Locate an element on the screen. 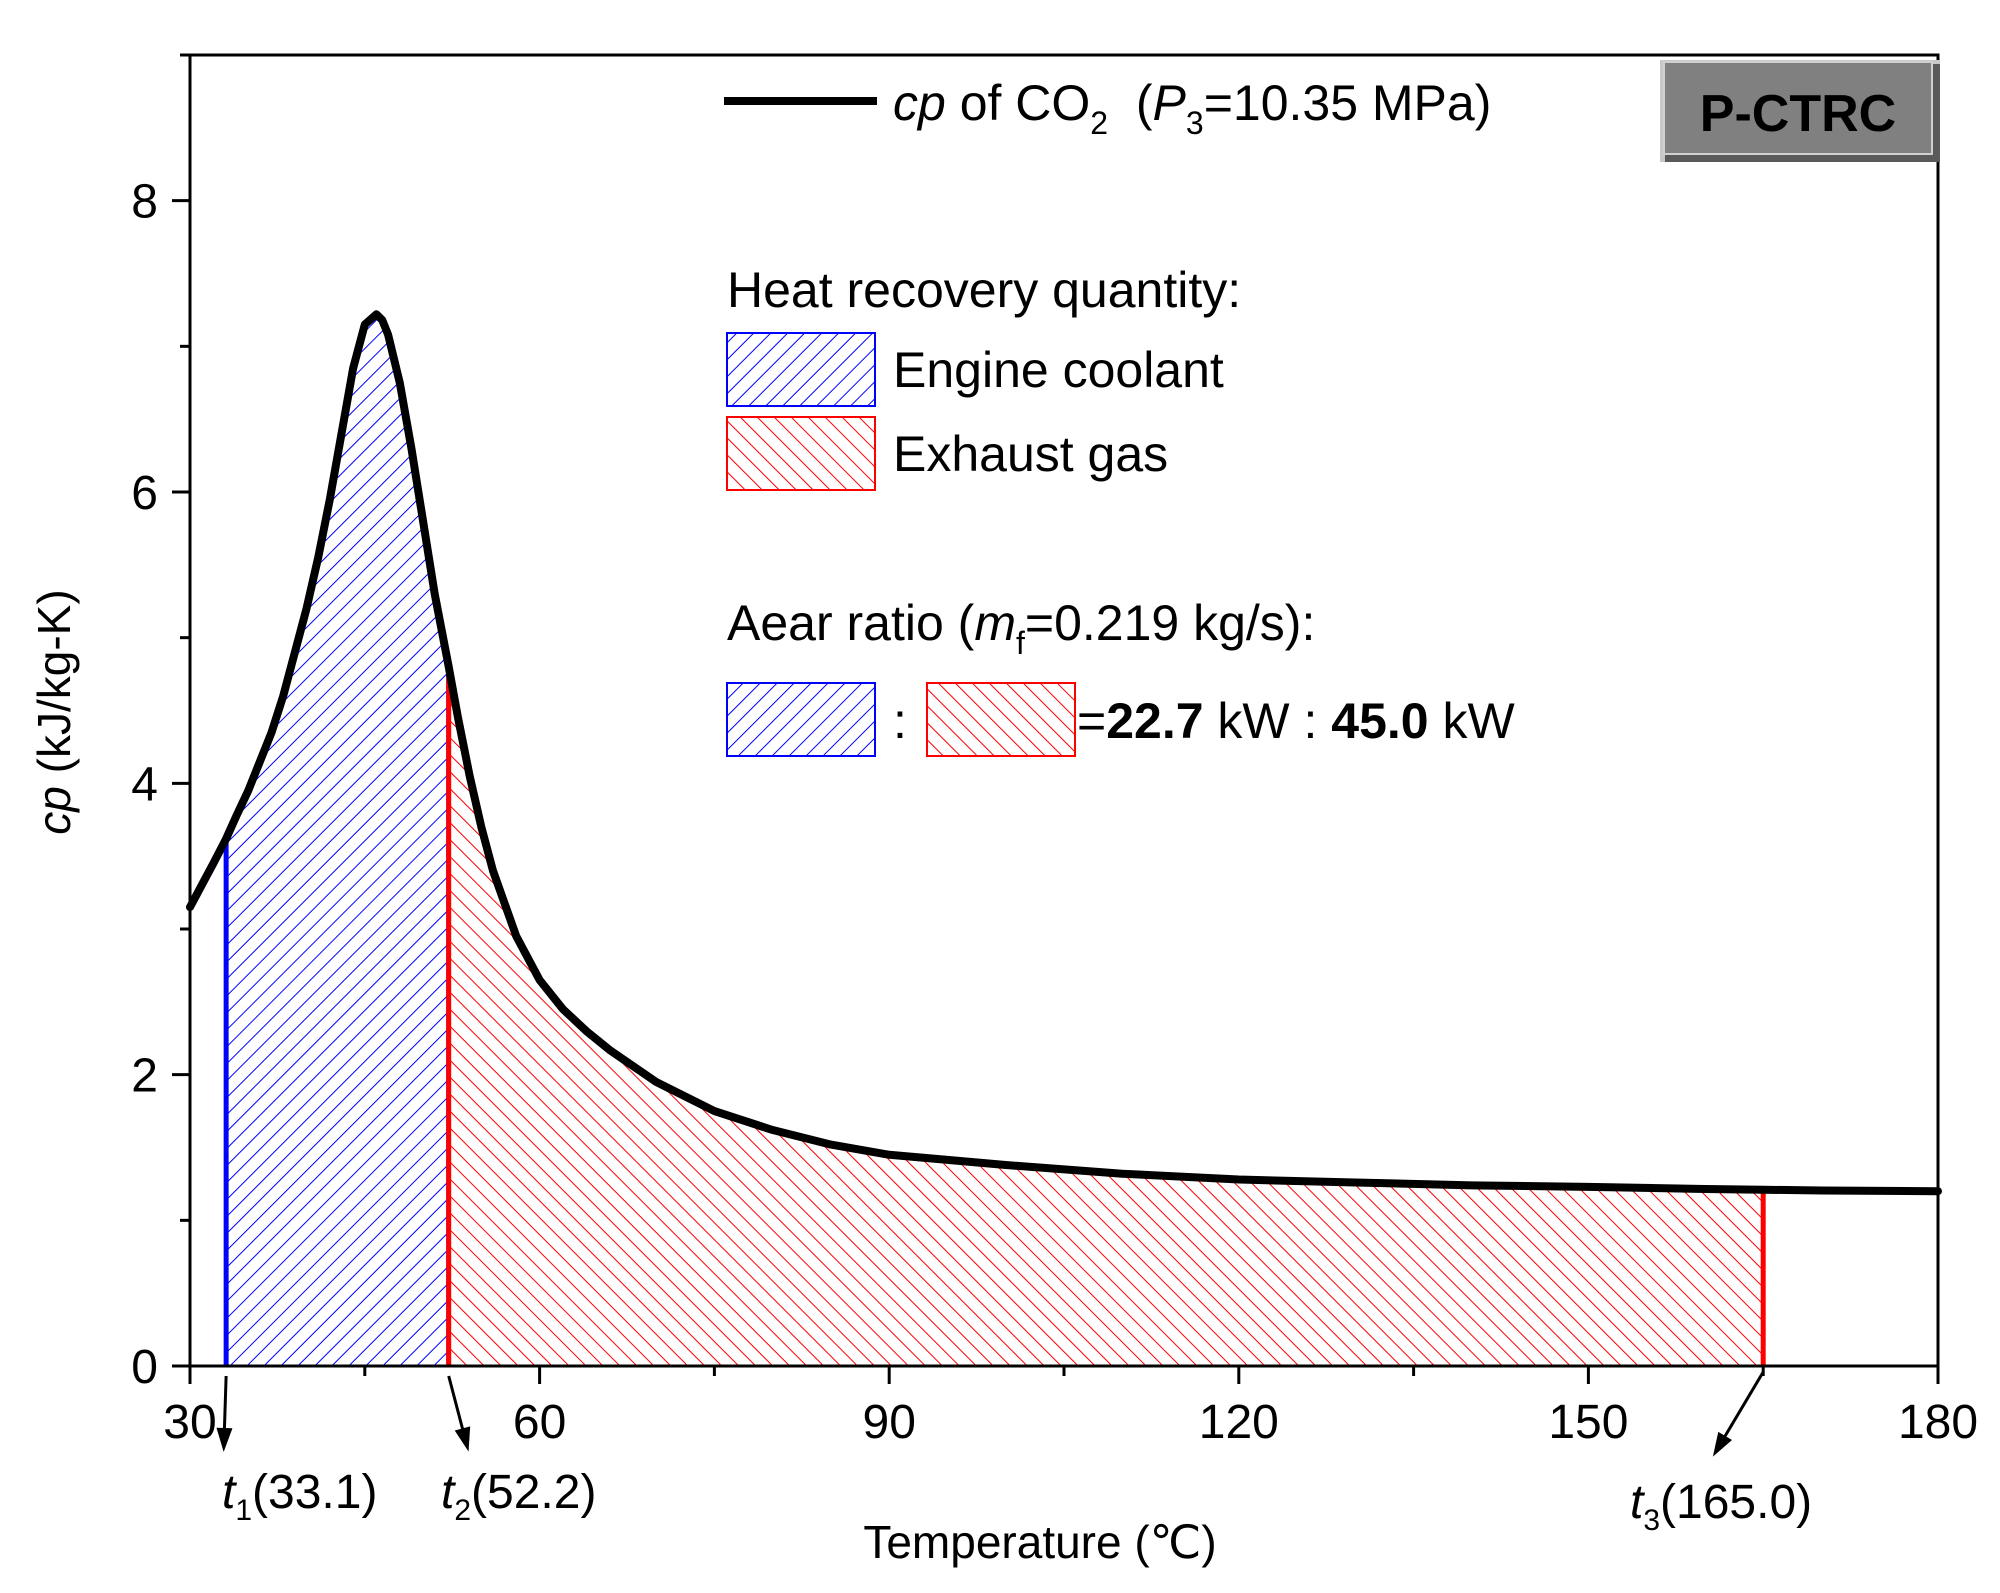 This screenshot has height=1593, width=2000. y-tick-labels: 0 2 4 6 8 is located at coordinates (144, 785).